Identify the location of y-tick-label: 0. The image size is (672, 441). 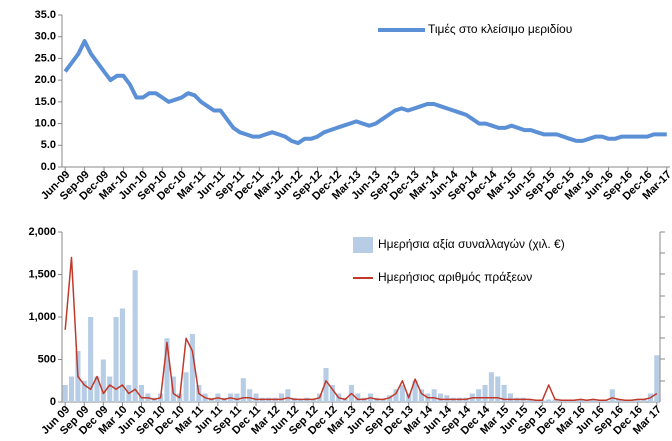
(53, 402).